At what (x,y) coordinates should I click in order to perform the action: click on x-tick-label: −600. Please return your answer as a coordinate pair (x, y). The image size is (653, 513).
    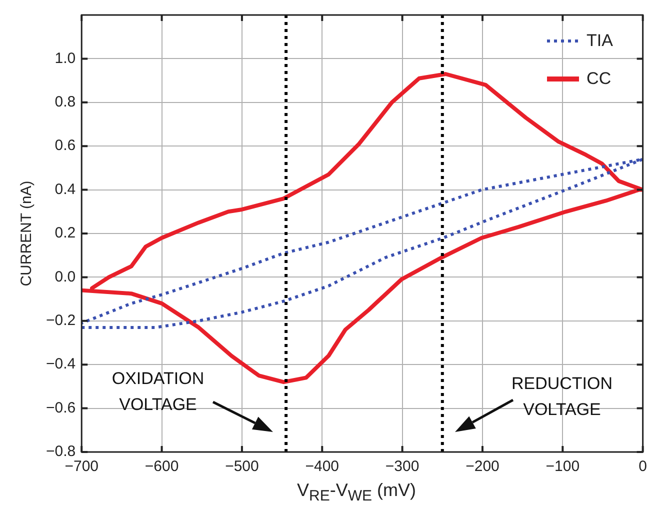
    Looking at the image, I should click on (161, 467).